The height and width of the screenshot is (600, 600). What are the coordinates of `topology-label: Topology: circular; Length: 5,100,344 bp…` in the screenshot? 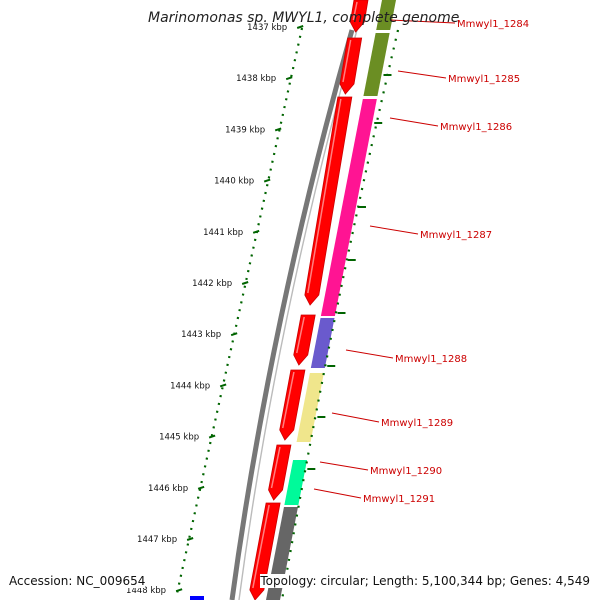 It's located at (425, 581).